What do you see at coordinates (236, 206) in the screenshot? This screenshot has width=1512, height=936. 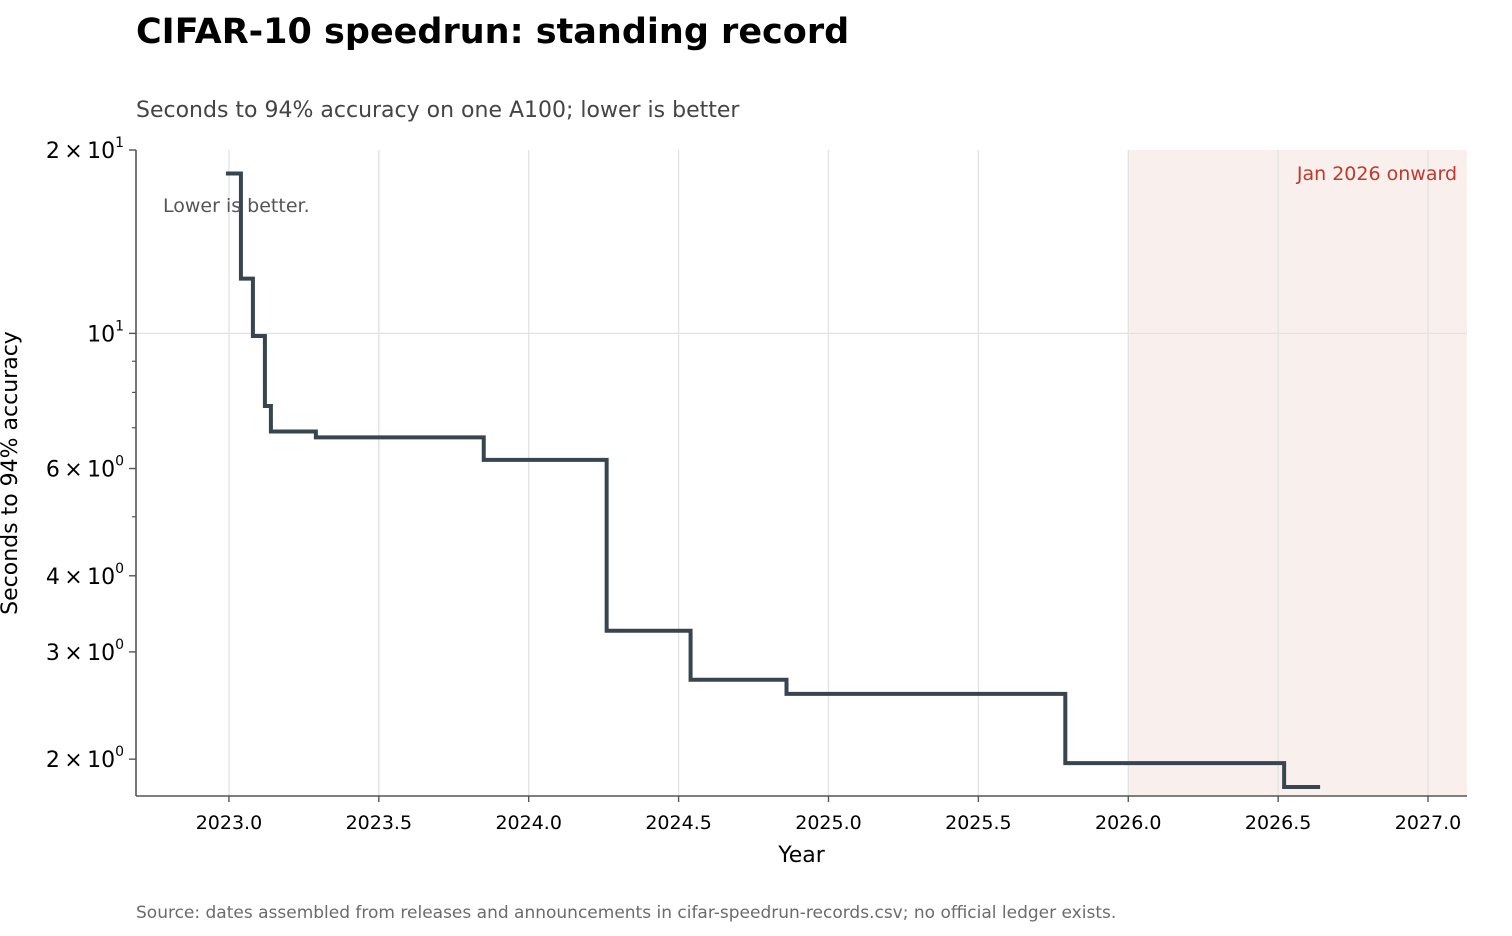 I see `annotation-lower-is-better: Lower is better.` at bounding box center [236, 206].